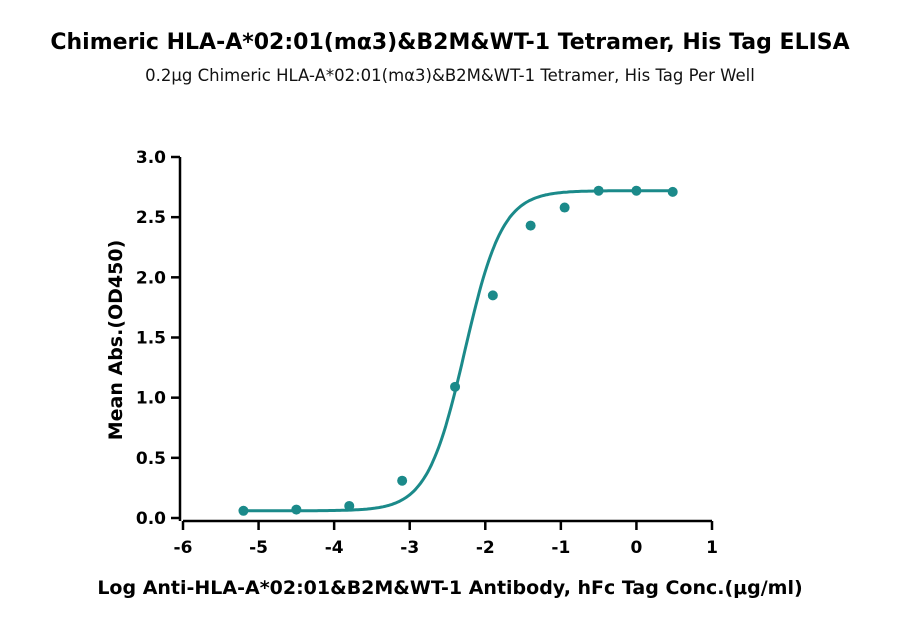 The height and width of the screenshot is (630, 900). What do you see at coordinates (151, 278) in the screenshot?
I see `y-tick-label: 2.0` at bounding box center [151, 278].